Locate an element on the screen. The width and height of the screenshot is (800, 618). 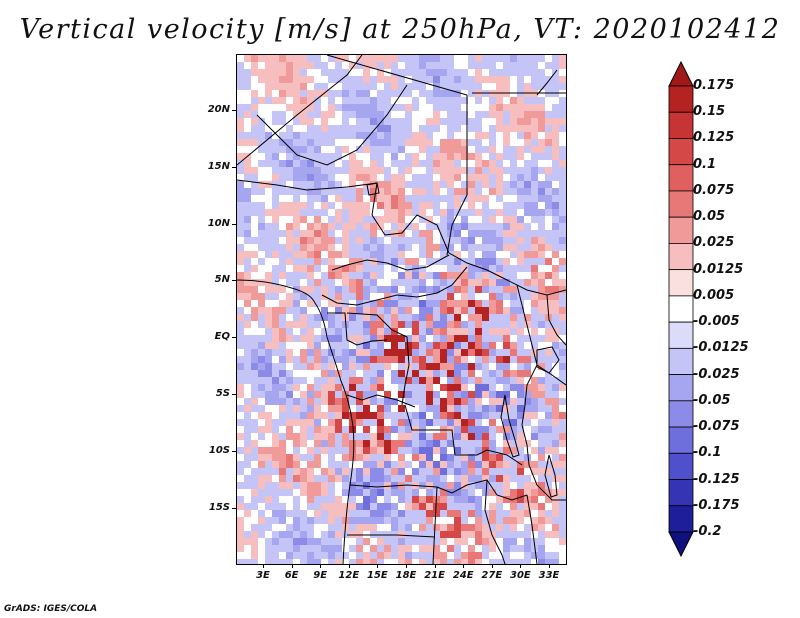
colorbar-segment is located at coordinates (681, 99).